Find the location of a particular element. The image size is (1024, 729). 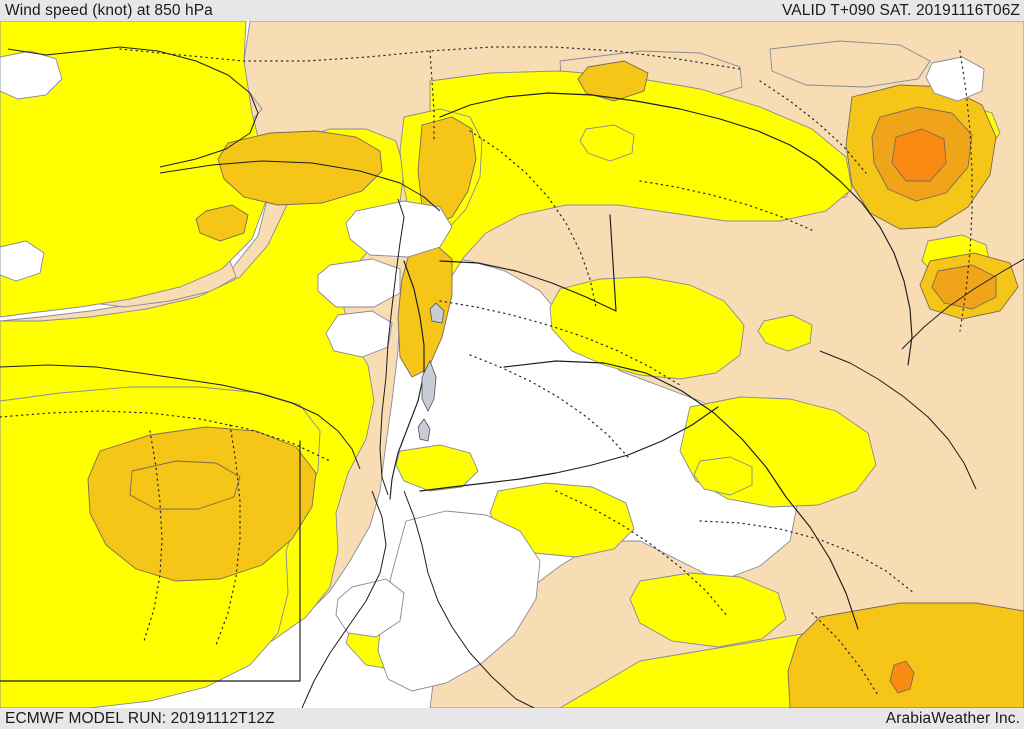

band-layer-deep-orange is located at coordinates (918, 411).